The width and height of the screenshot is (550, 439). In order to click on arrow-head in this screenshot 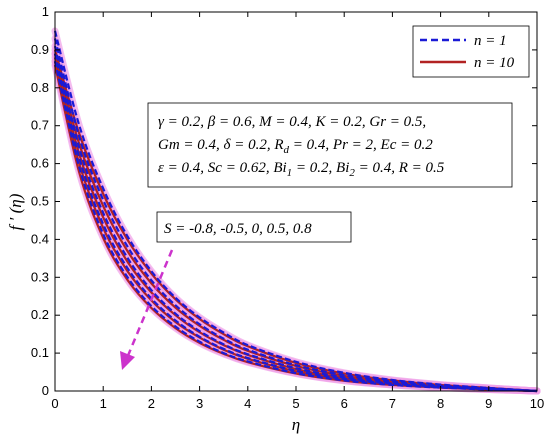, I will do `click(127, 360)`.